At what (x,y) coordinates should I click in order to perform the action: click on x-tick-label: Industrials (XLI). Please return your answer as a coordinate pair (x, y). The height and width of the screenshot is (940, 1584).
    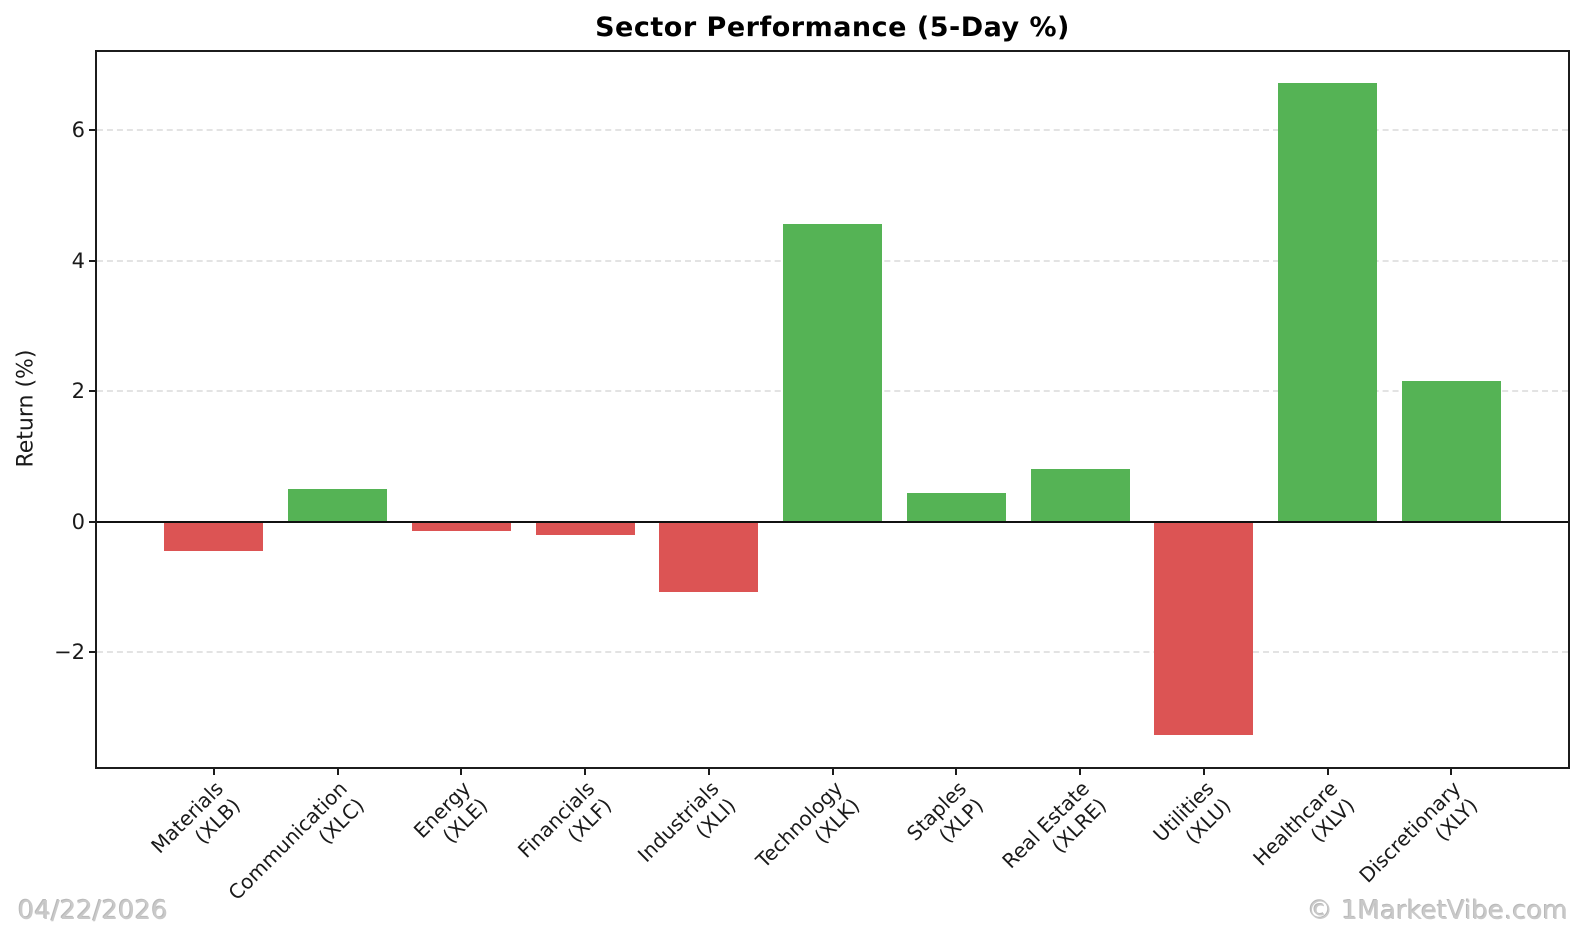
    Looking at the image, I should click on (686, 830).